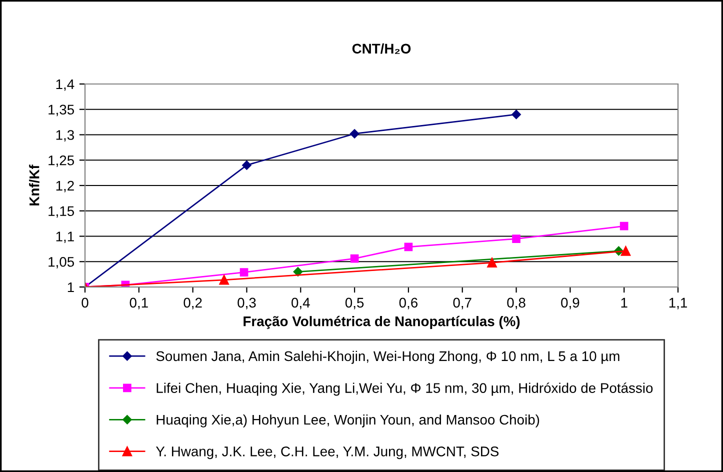  What do you see at coordinates (65, 136) in the screenshot?
I see `y-tick-label: 1,3` at bounding box center [65, 136].